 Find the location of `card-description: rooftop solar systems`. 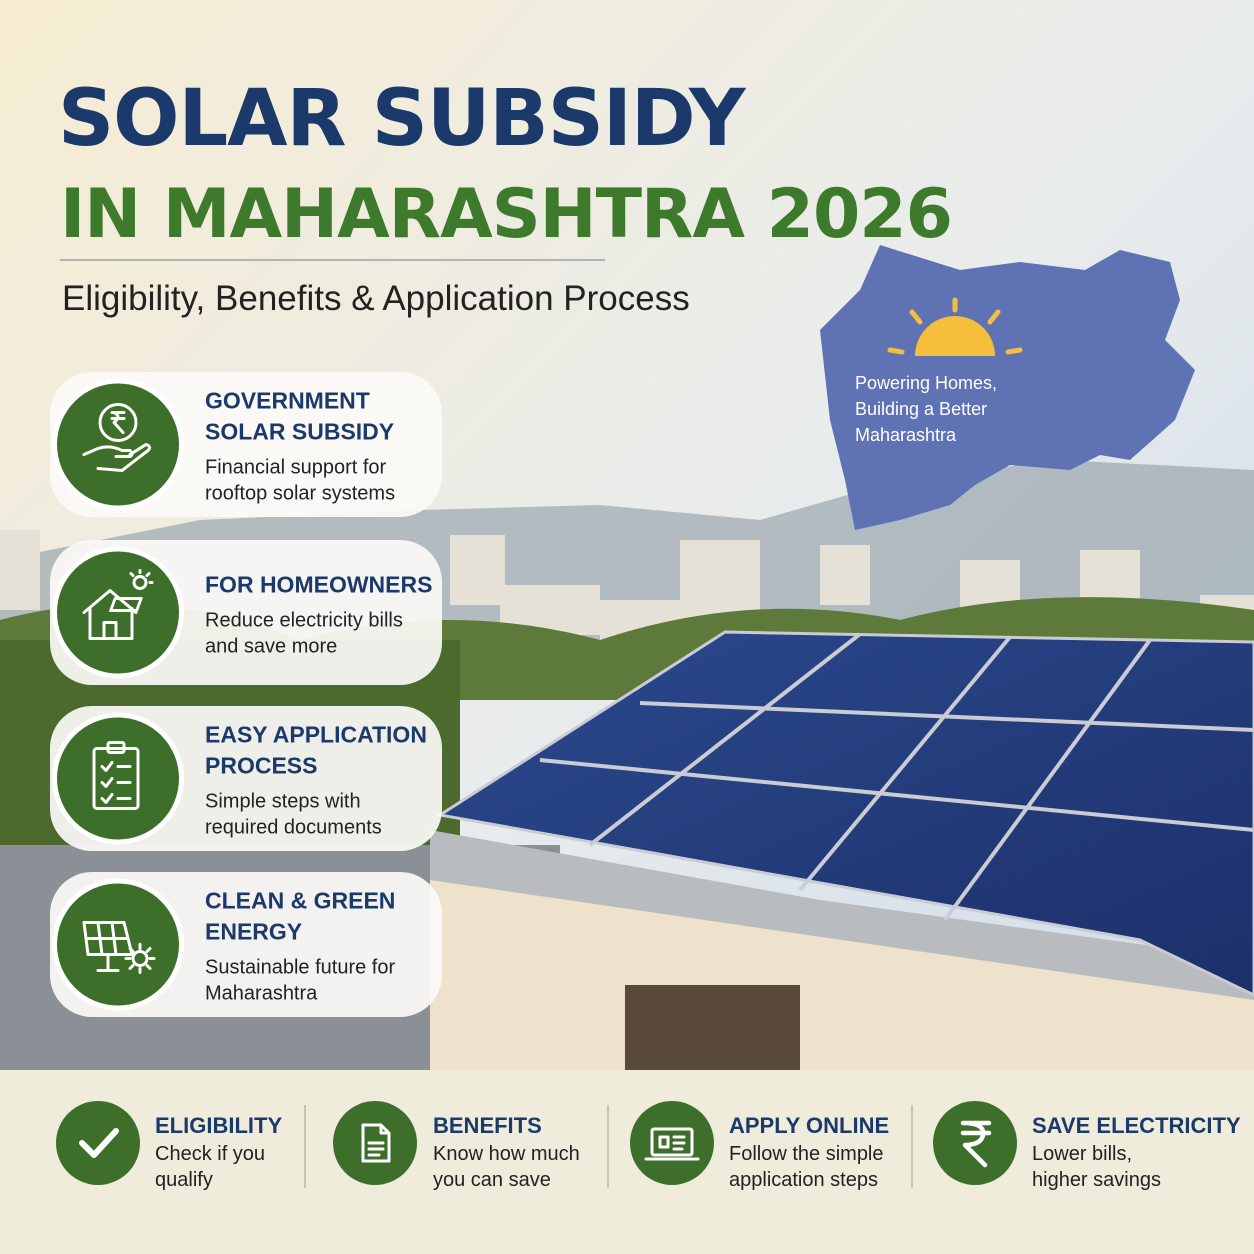

card-description: rooftop solar systems is located at coordinates (300, 494).